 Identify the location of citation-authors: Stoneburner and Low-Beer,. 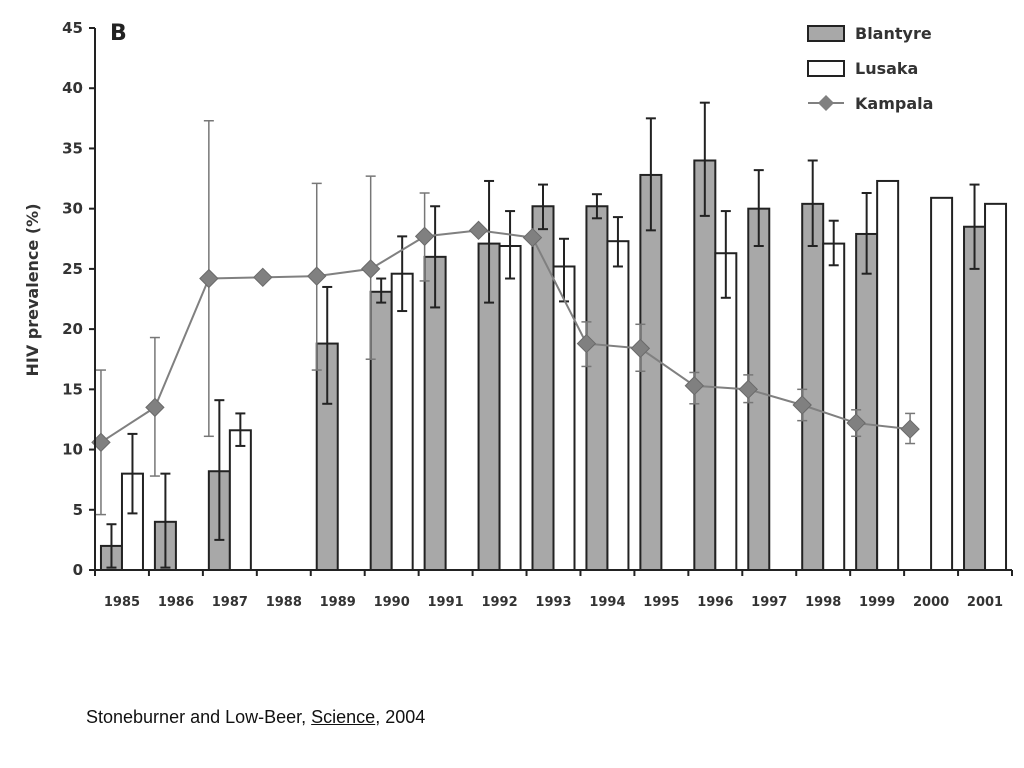
(199, 717).